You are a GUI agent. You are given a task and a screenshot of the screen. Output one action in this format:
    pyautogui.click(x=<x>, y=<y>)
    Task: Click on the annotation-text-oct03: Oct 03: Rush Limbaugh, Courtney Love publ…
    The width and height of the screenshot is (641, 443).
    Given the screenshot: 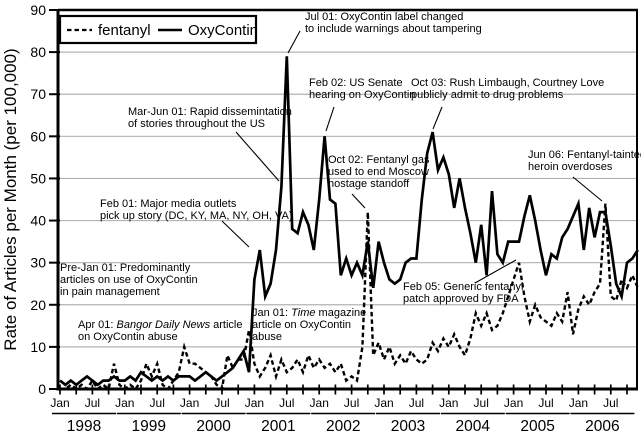 What is the action you would take?
    pyautogui.click(x=507, y=89)
    